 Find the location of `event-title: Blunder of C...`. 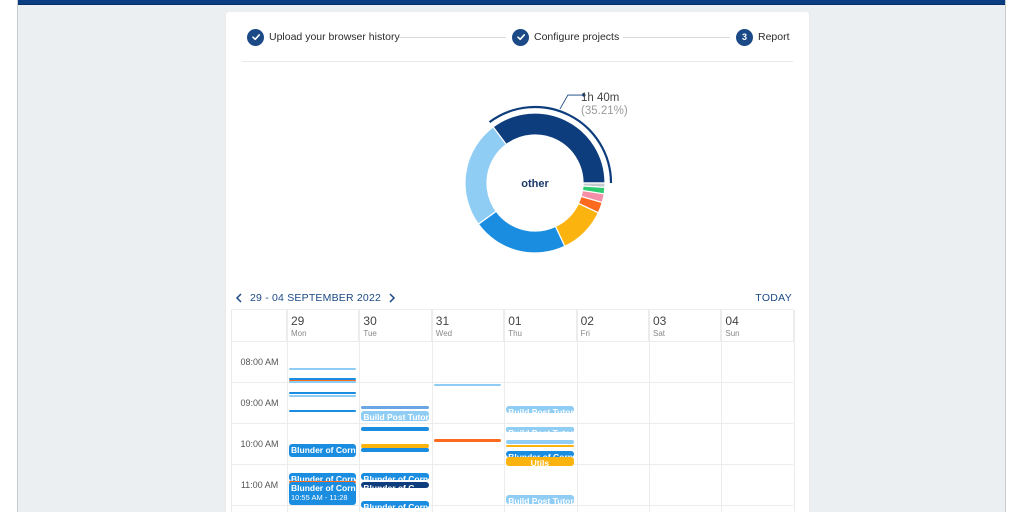

event-title: Blunder of C... is located at coordinates (392, 486).